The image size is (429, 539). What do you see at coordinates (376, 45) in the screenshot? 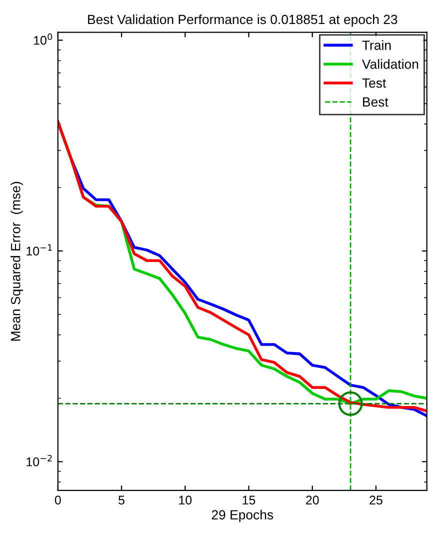
I see `legend-label: Train` at bounding box center [376, 45].